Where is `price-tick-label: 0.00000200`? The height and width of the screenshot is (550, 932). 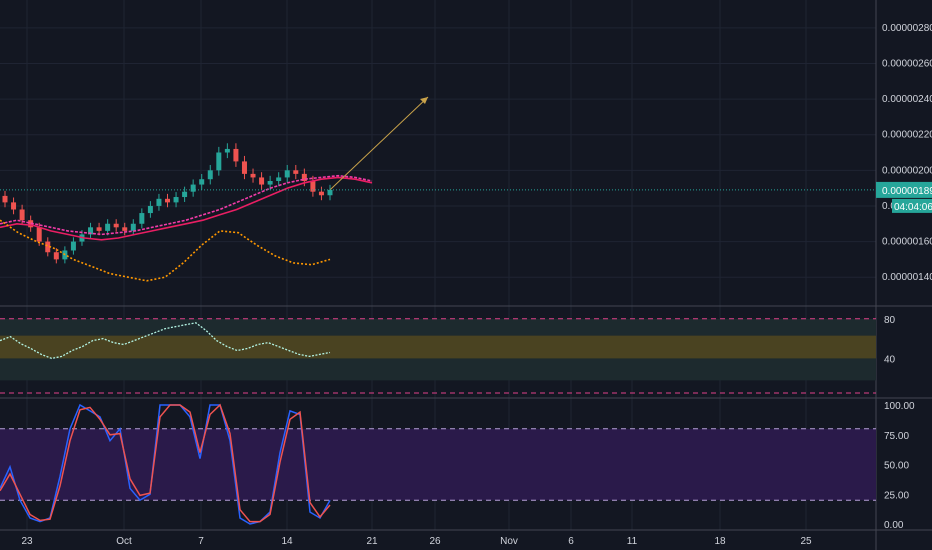
price-tick-label: 0.00000200 is located at coordinates (907, 170).